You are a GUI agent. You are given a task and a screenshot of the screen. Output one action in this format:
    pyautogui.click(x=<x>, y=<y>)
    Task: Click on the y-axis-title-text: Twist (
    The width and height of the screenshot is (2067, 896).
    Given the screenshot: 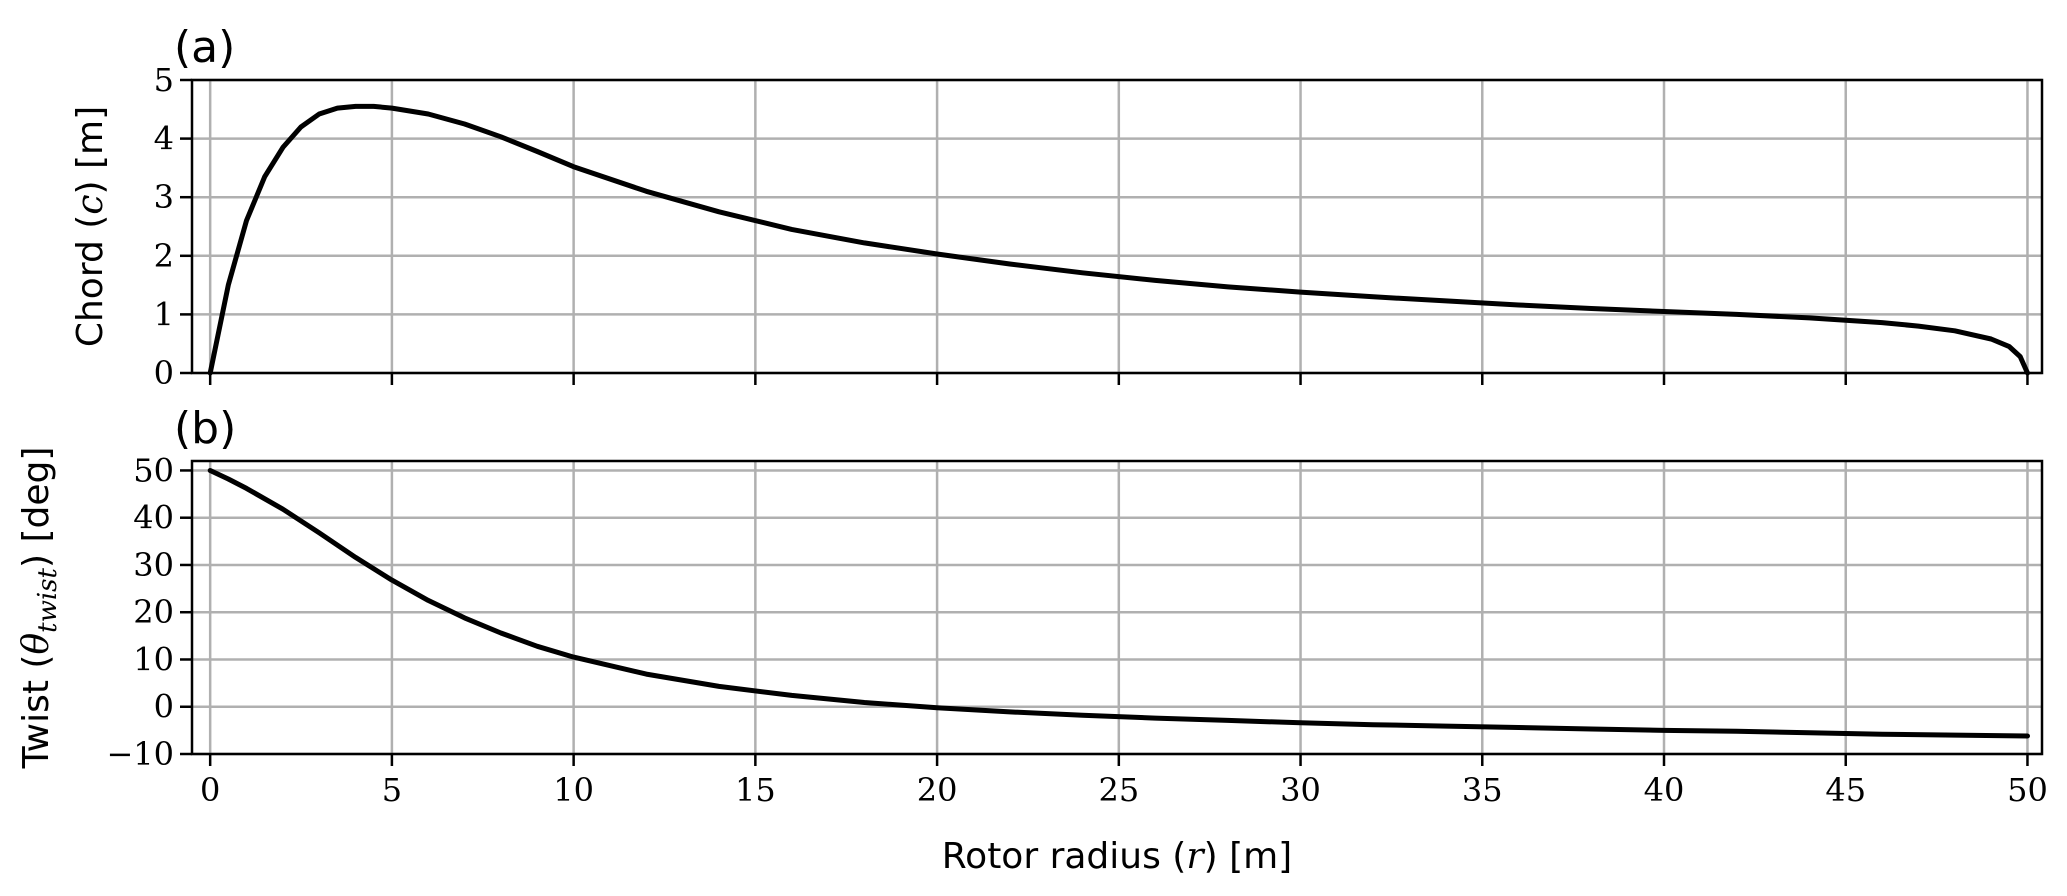 What is the action you would take?
    pyautogui.click(x=36, y=712)
    